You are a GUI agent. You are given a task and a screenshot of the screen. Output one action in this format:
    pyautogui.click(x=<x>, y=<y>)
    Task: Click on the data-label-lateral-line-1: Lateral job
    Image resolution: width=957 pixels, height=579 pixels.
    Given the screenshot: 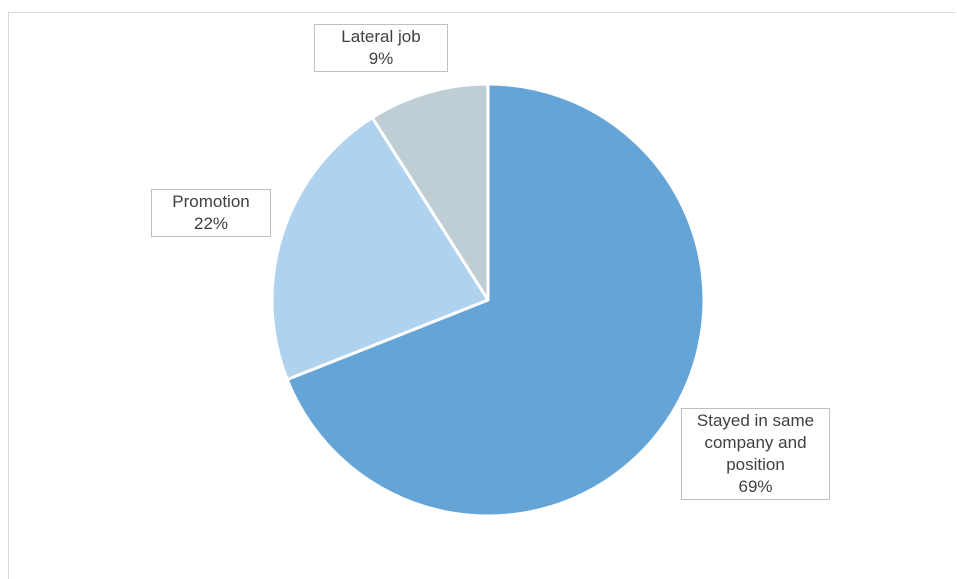 What is the action you would take?
    pyautogui.click(x=381, y=36)
    